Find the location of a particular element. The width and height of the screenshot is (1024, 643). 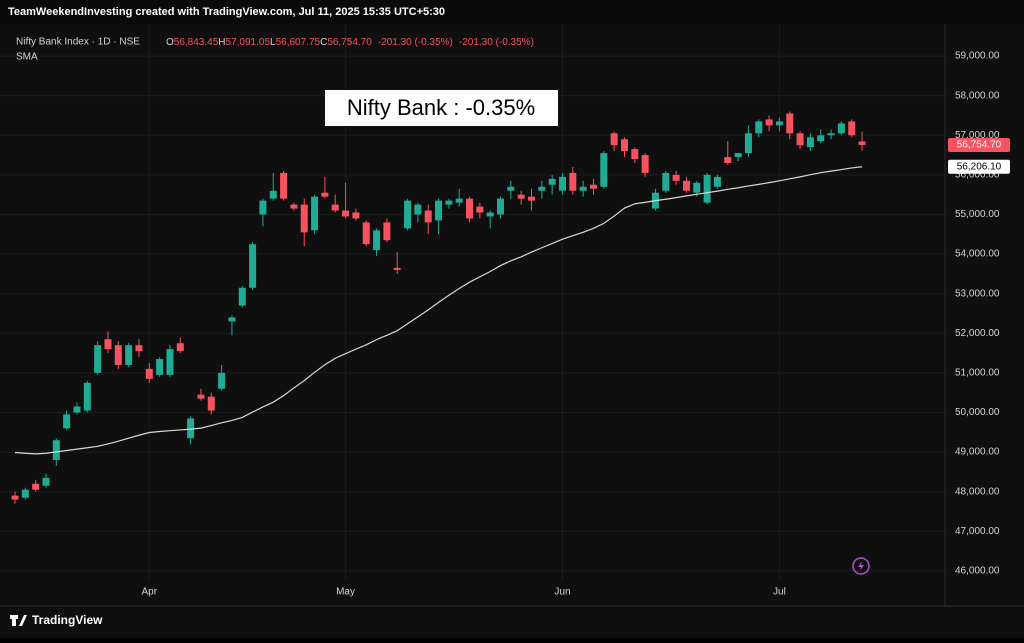

ohlc-value: 57,091.05 is located at coordinates (248, 42).